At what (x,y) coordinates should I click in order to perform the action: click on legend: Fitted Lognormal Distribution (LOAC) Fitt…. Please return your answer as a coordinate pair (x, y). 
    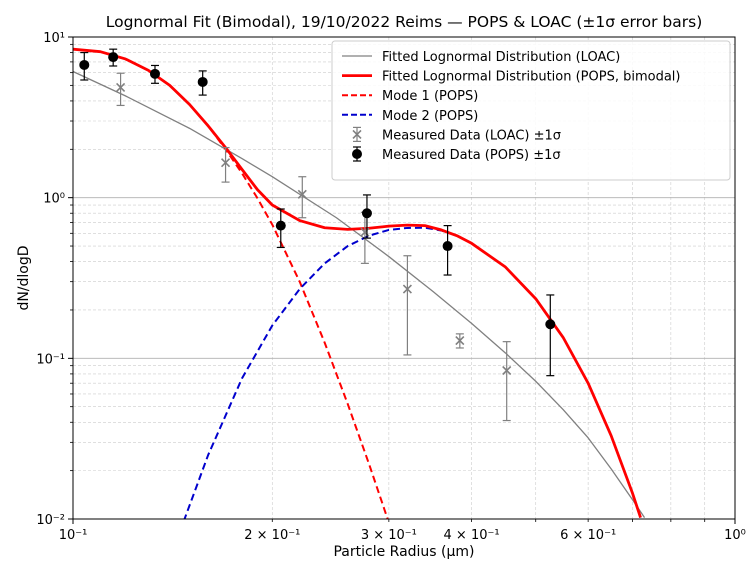
    Looking at the image, I should click on (531, 110).